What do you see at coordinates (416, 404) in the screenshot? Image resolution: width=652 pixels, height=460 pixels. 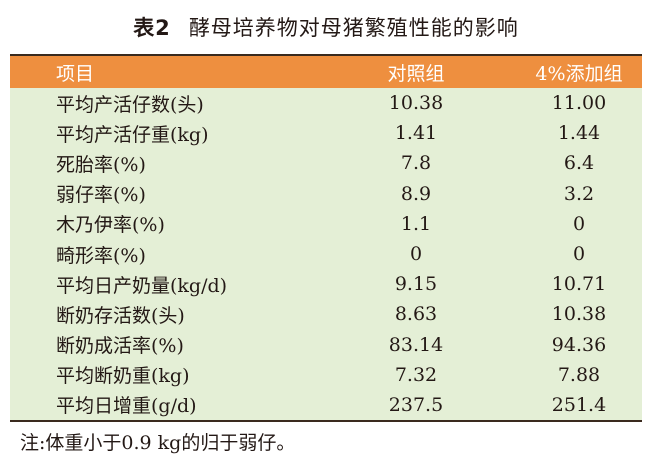 I see `cell: 237.5` at bounding box center [416, 404].